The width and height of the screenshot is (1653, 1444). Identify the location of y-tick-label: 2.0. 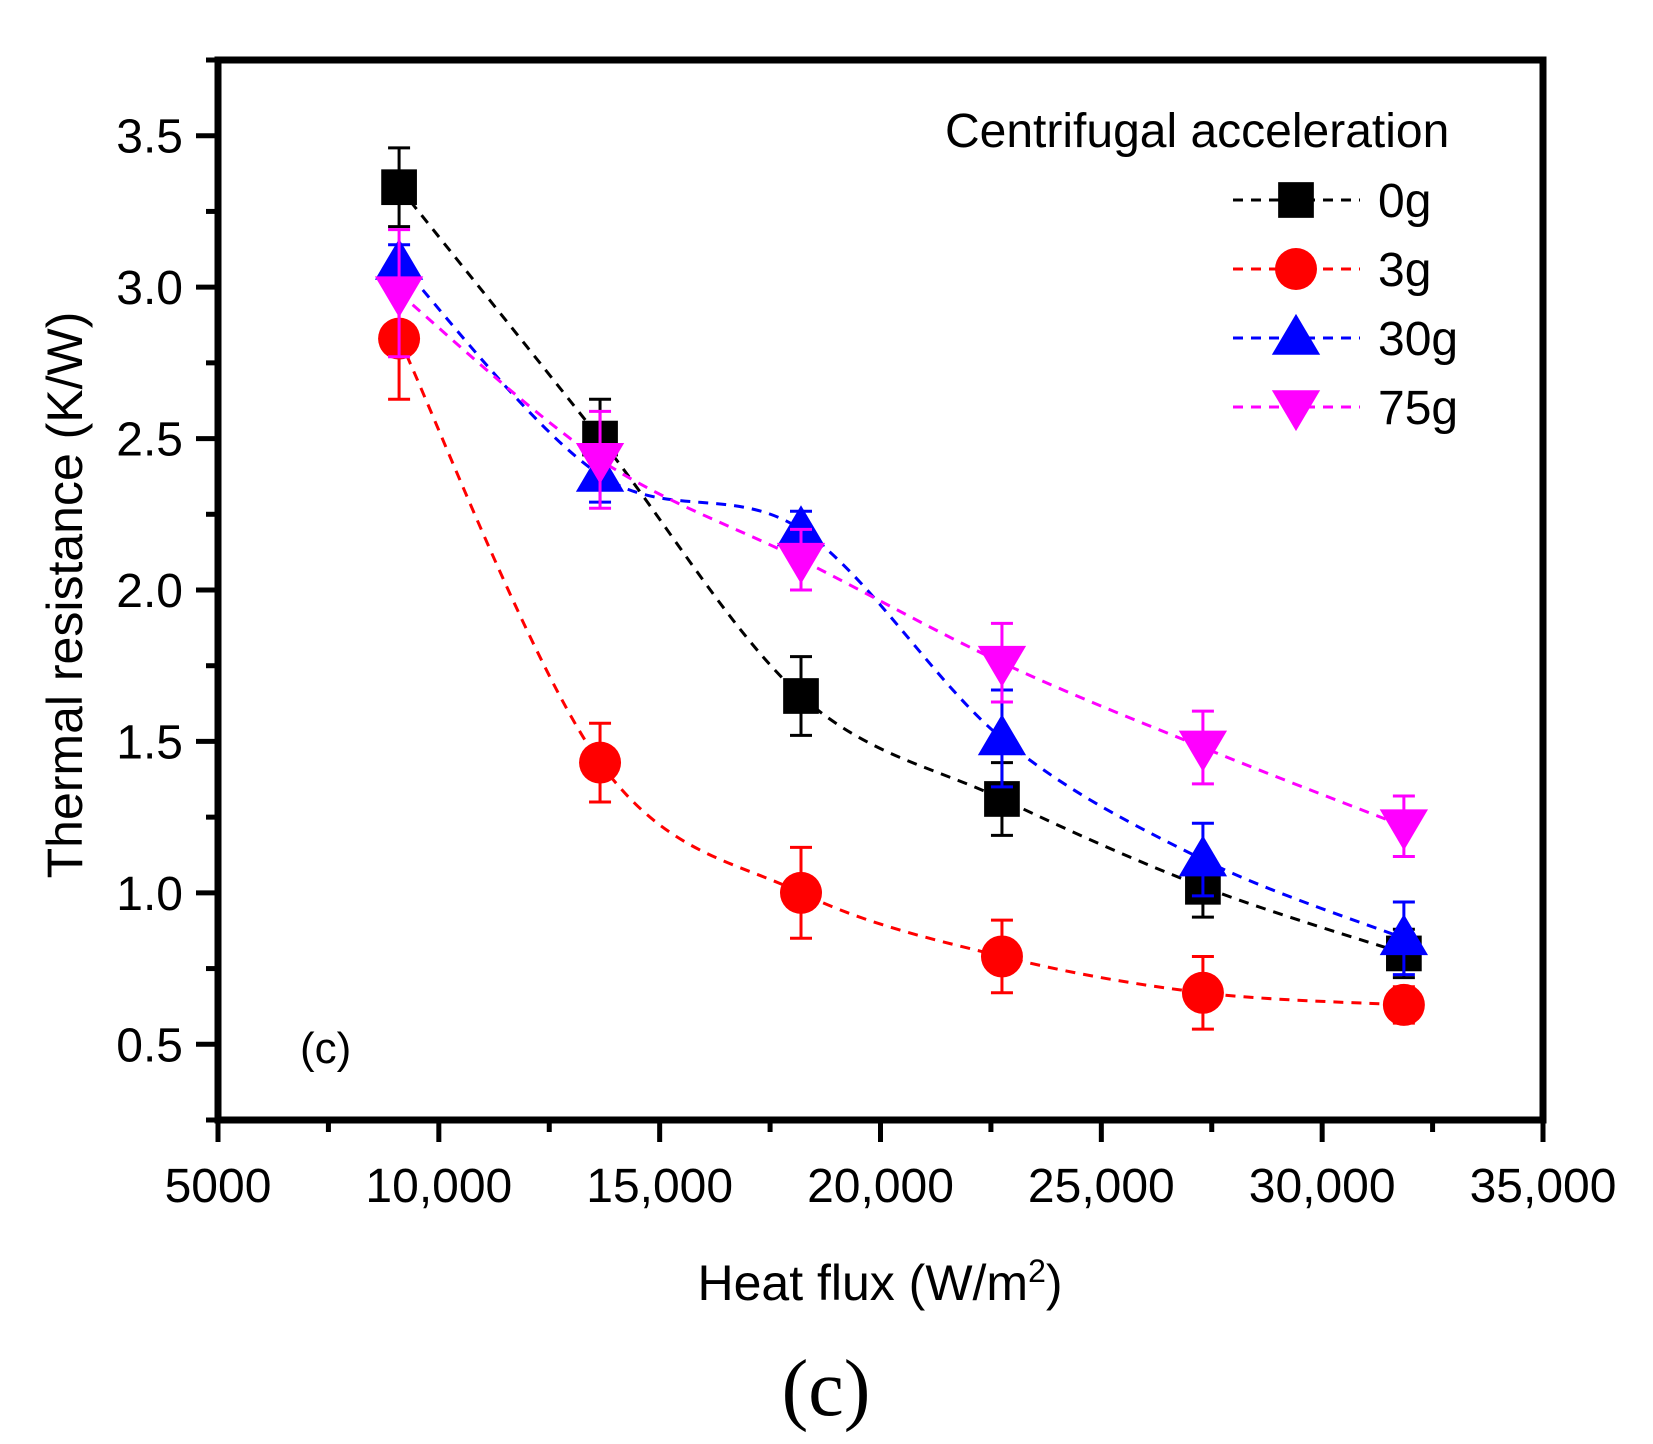
(149, 591).